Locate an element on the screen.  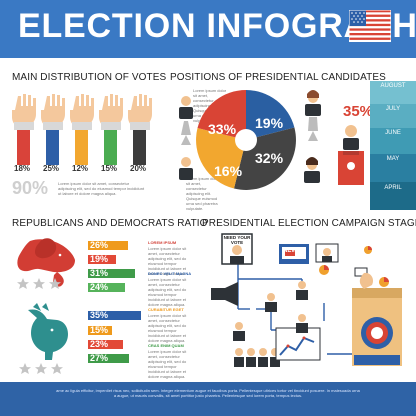
megaphone-icon is located at coordinates (224, 294).